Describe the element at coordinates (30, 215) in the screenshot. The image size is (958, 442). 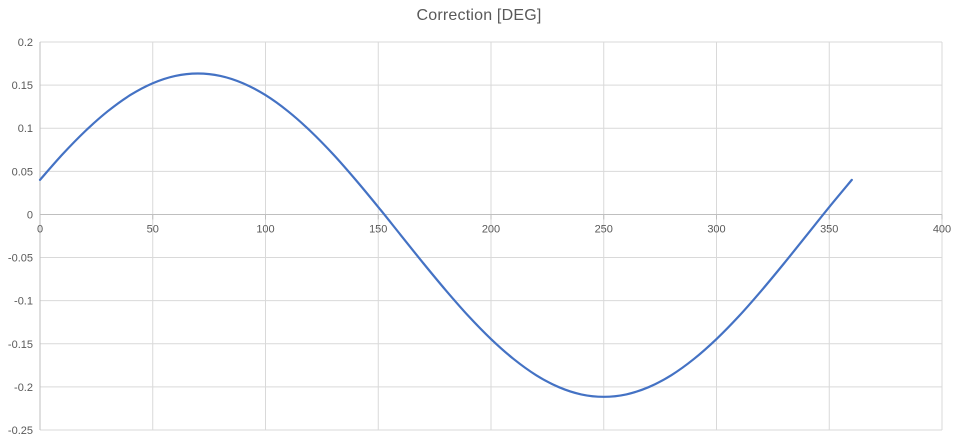
I see `y-tick-label: 0` at that location.